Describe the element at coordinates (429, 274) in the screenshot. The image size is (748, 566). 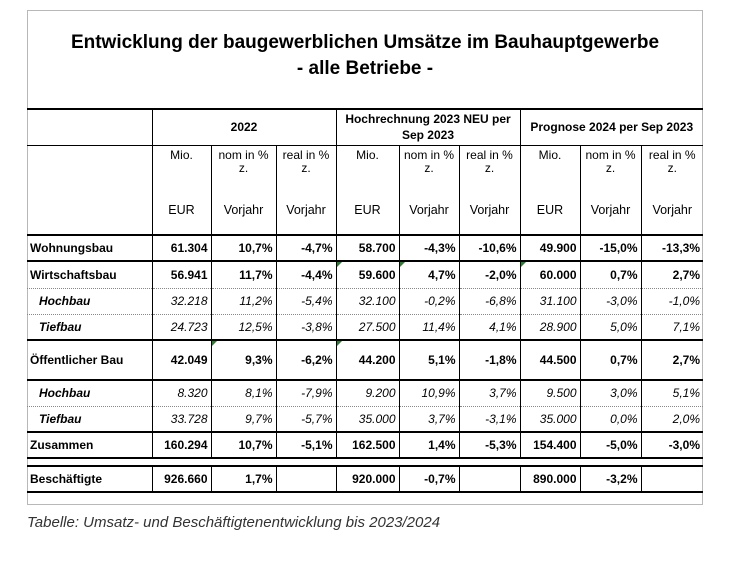
I see `value-cell: 4,7%` at that location.